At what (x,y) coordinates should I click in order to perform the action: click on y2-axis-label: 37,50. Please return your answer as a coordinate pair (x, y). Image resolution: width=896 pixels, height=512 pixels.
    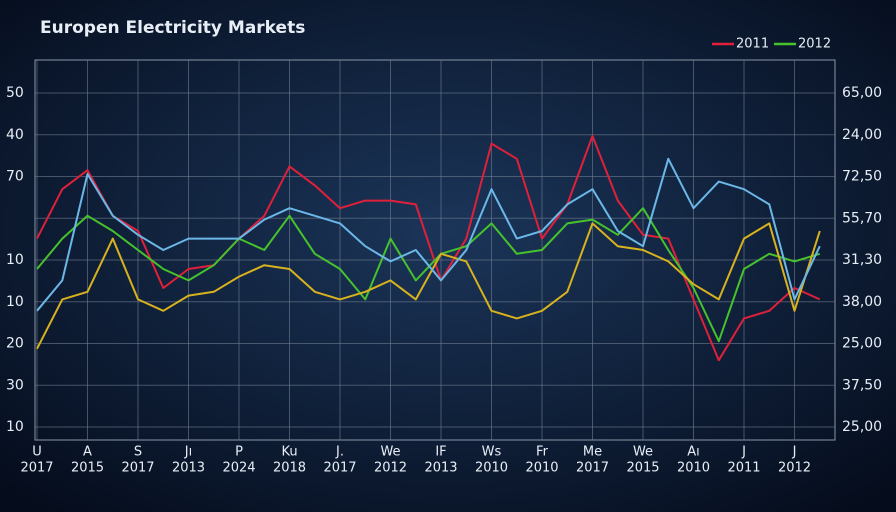
    Looking at the image, I should click on (862, 385).